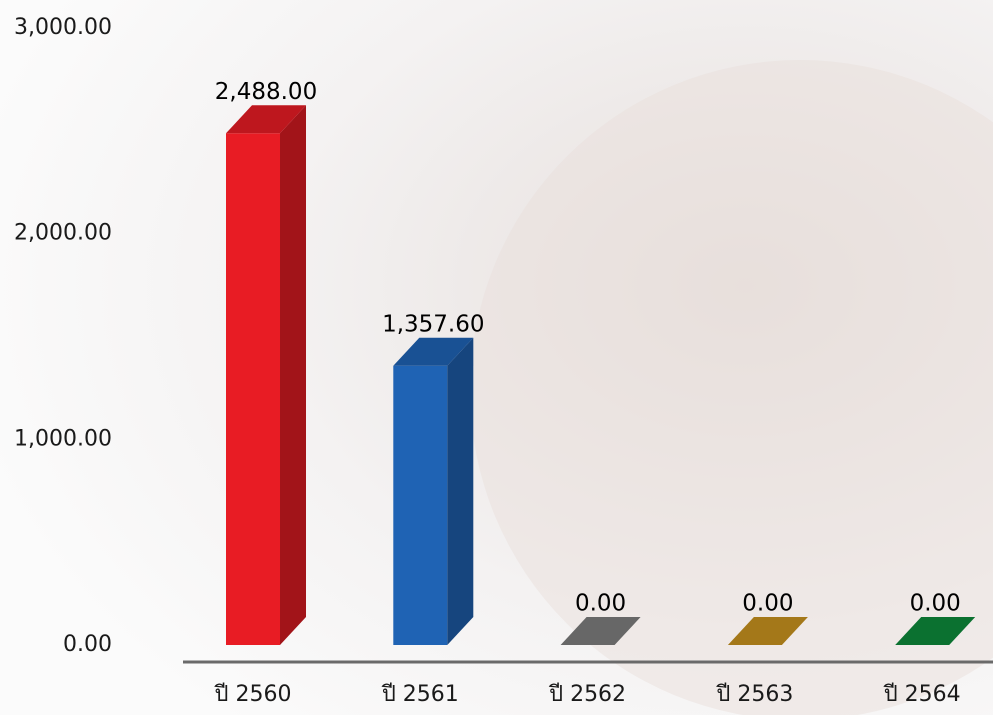 This screenshot has height=715, width=993. What do you see at coordinates (87, 644) in the screenshot?
I see `y-tick-label: 0.00` at bounding box center [87, 644].